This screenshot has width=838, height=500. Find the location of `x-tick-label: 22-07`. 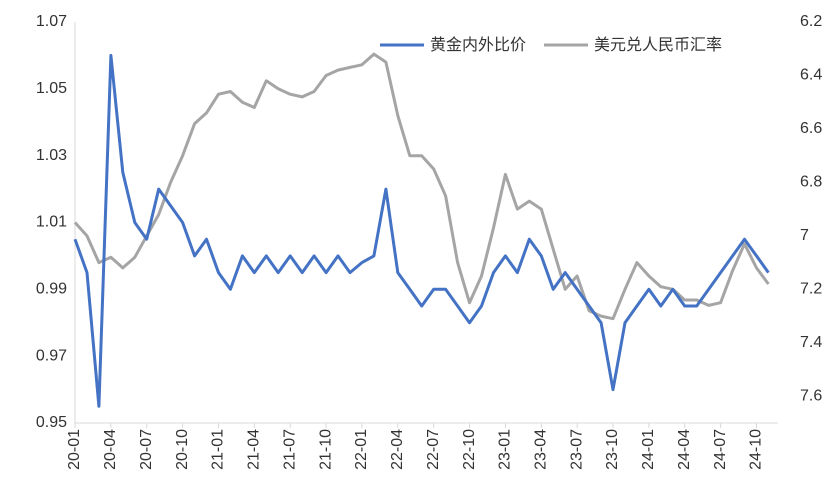

x-tick-label: 22-07 is located at coordinates (433, 449).